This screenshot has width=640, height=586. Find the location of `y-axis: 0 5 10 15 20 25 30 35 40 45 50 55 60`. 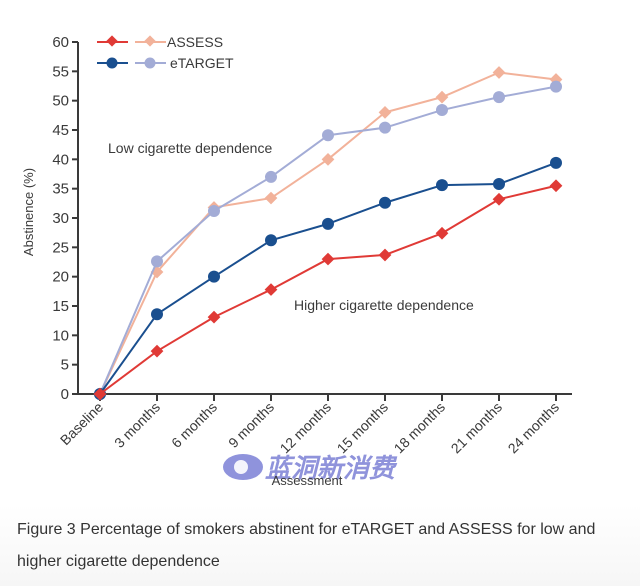

y-axis: 0 5 10 15 20 25 30 35 40 45 50 55 60 is located at coordinates (65, 218).